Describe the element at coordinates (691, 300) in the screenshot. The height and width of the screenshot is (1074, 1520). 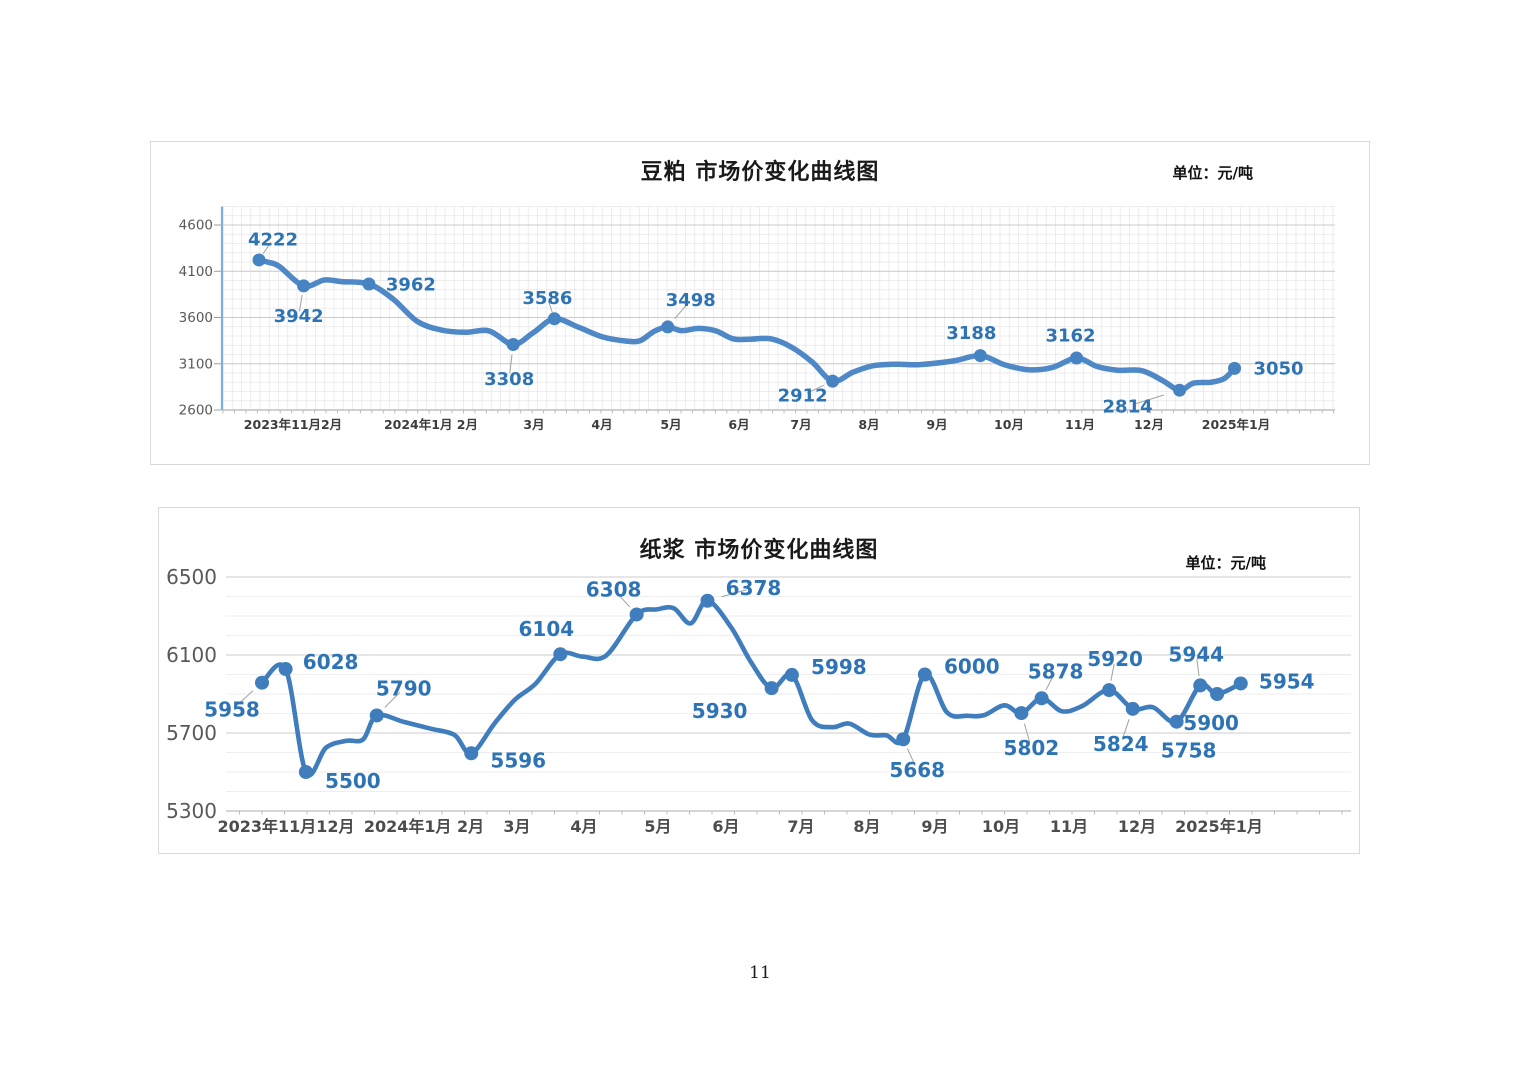
I see `svg-text: 3498` at that location.